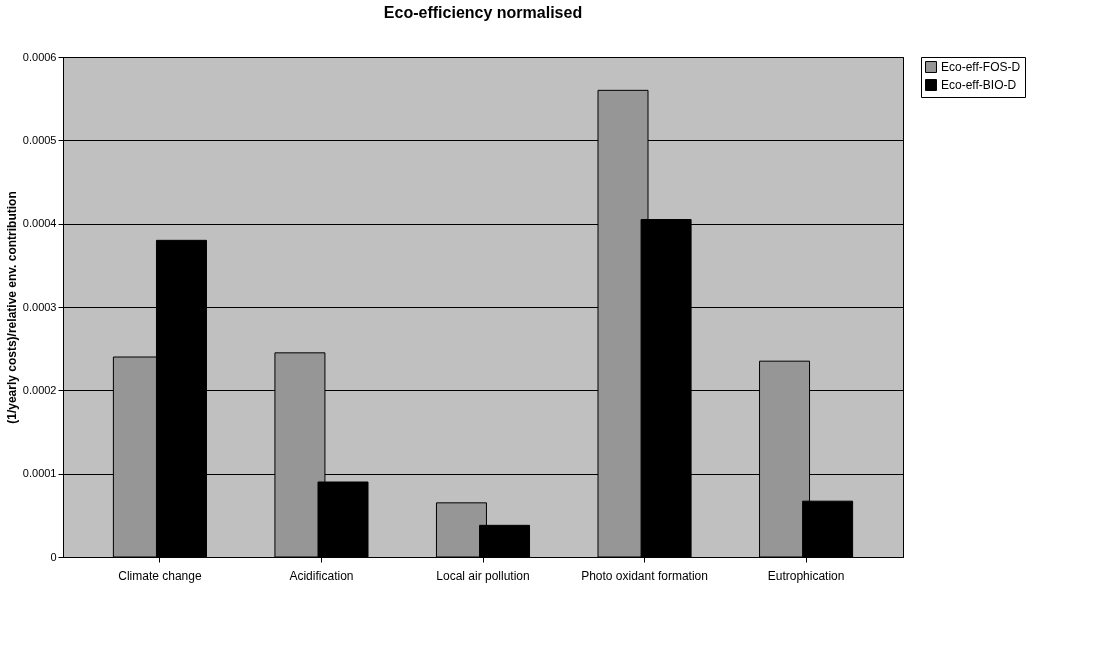 Image resolution: width=1109 pixels, height=645 pixels. What do you see at coordinates (979, 85) in the screenshot?
I see `legend-label: Eco-eff-BIO-D` at bounding box center [979, 85].